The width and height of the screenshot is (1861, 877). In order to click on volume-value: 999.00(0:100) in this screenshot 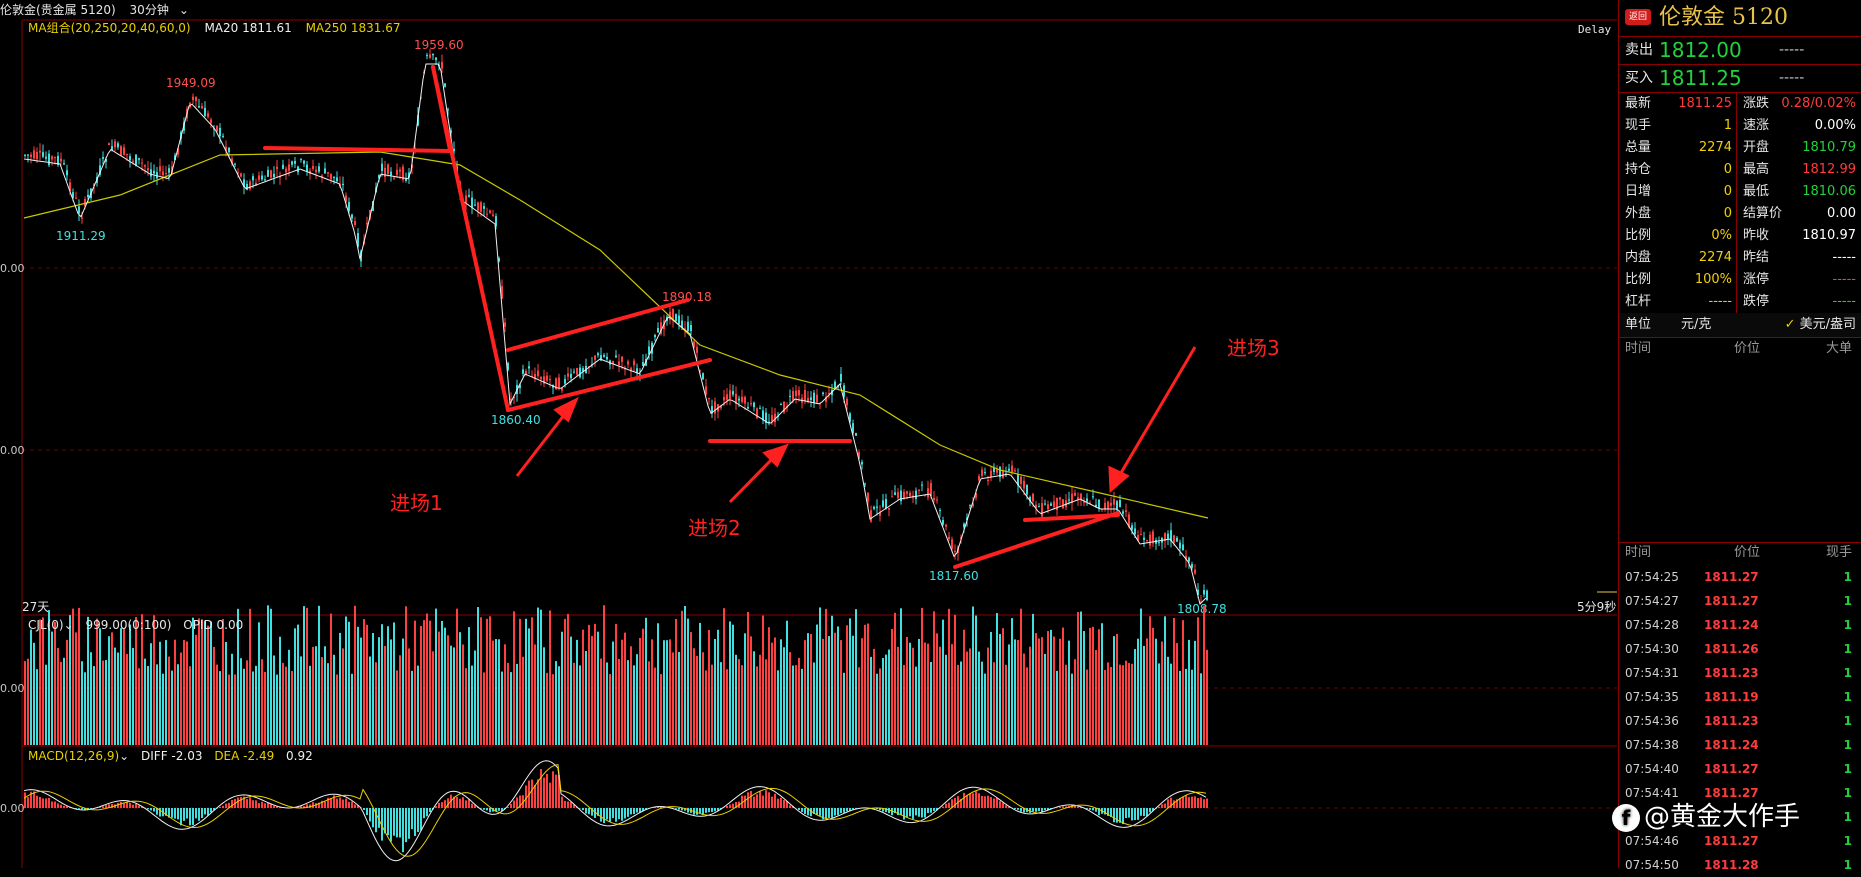, I will do `click(129, 625)`.